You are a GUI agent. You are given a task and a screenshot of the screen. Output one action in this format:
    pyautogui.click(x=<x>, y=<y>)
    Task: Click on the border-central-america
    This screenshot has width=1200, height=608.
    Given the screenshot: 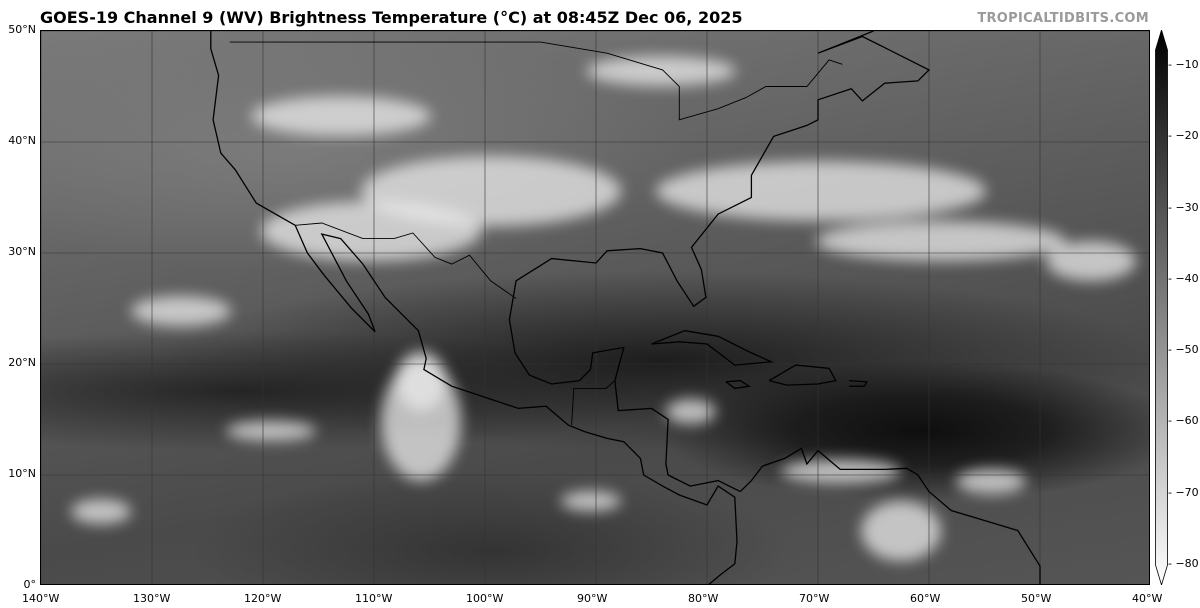 What is the action you would take?
    pyautogui.click(x=593, y=403)
    